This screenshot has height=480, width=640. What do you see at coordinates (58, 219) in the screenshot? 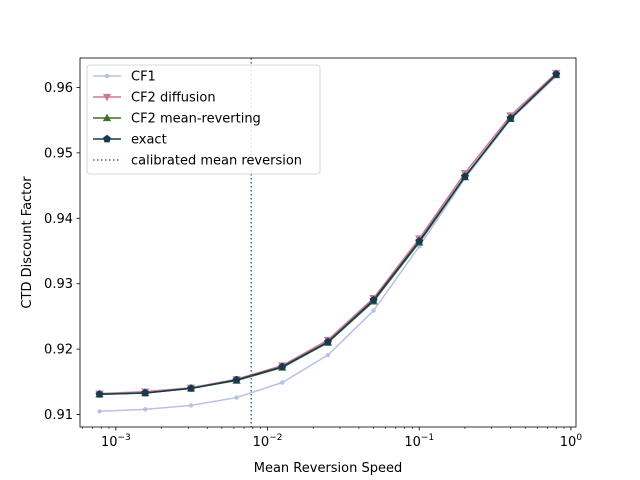
I see `y-tick-label-3: 0.94` at bounding box center [58, 219].